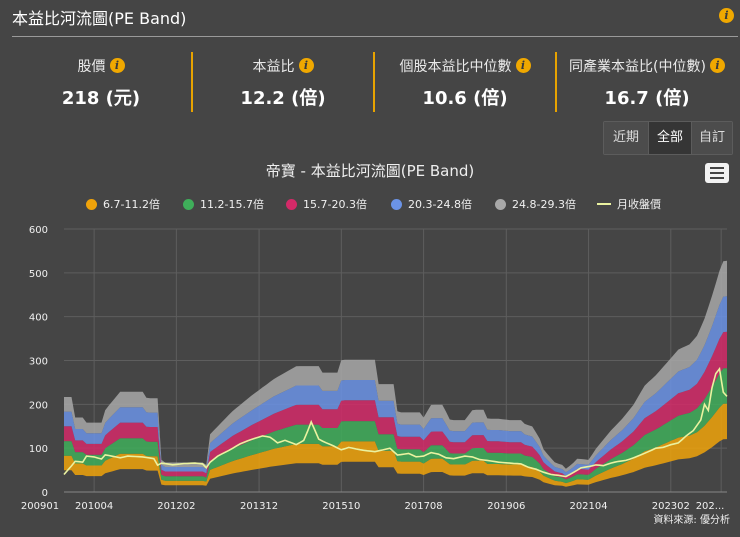 The image size is (740, 537). I want to click on menu-icon, so click(717, 168).